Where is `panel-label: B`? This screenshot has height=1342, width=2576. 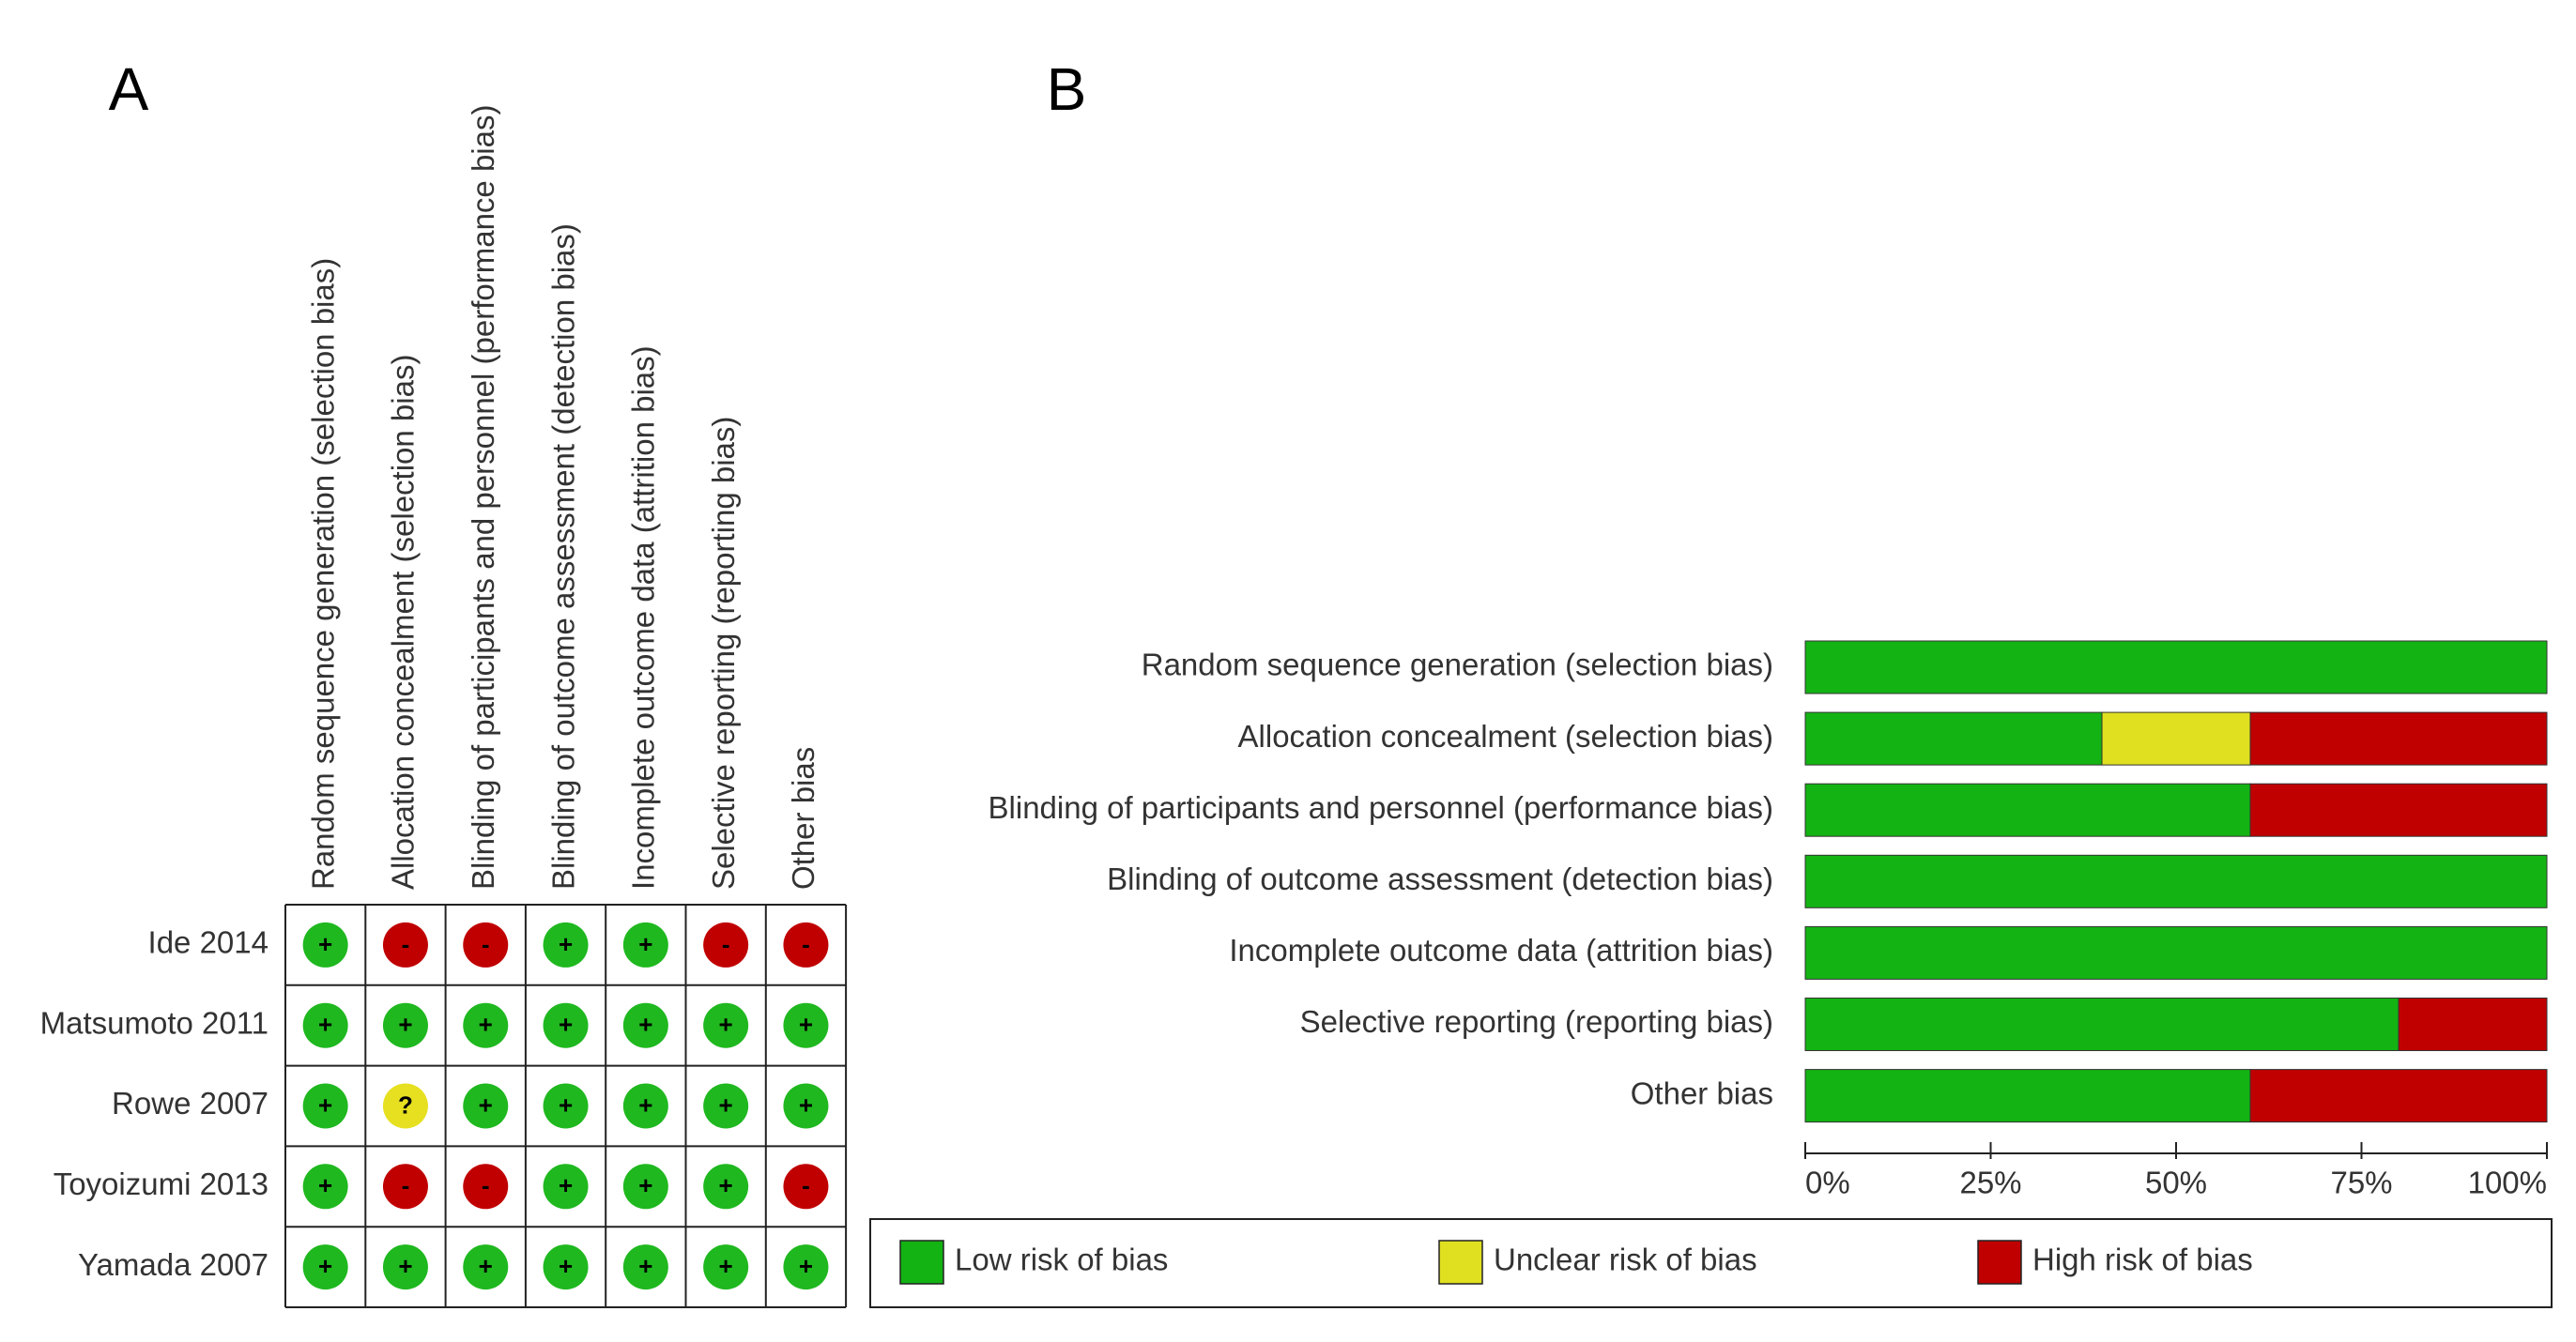
panel-label: B is located at coordinates (1067, 89).